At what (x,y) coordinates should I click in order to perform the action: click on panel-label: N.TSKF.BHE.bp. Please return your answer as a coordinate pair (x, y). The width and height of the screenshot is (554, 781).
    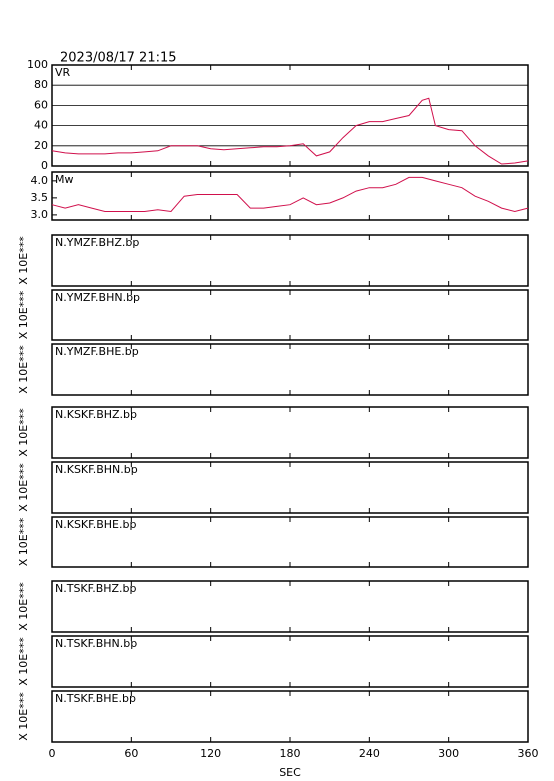
    Looking at the image, I should click on (95, 698).